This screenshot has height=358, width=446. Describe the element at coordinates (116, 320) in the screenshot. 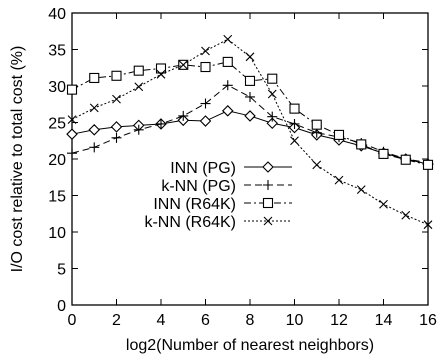

I see `x-tick-label: 2` at that location.